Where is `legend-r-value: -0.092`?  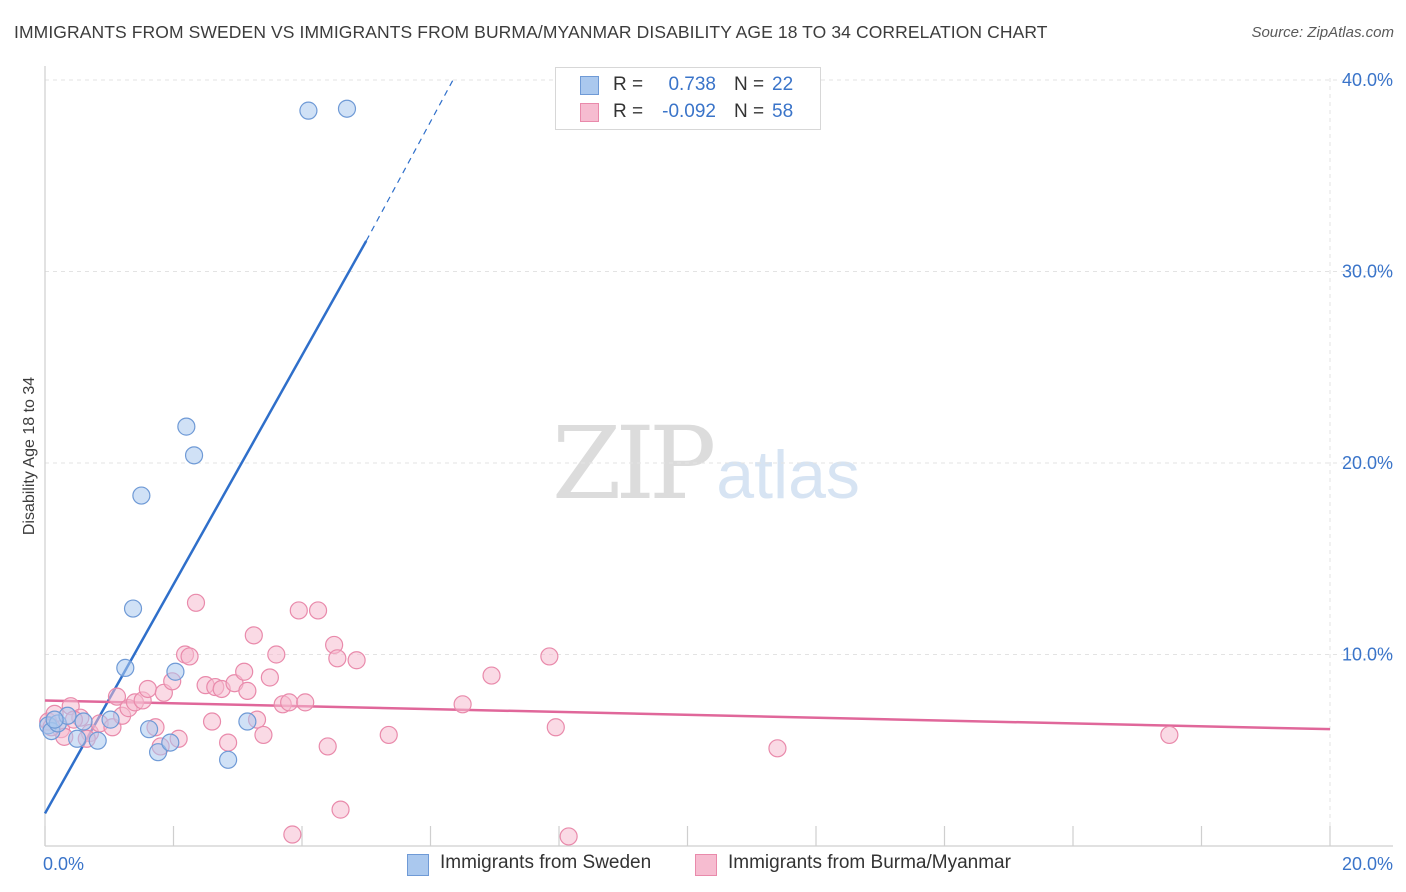
legend-r-value: -0.092 is located at coordinates (689, 111).